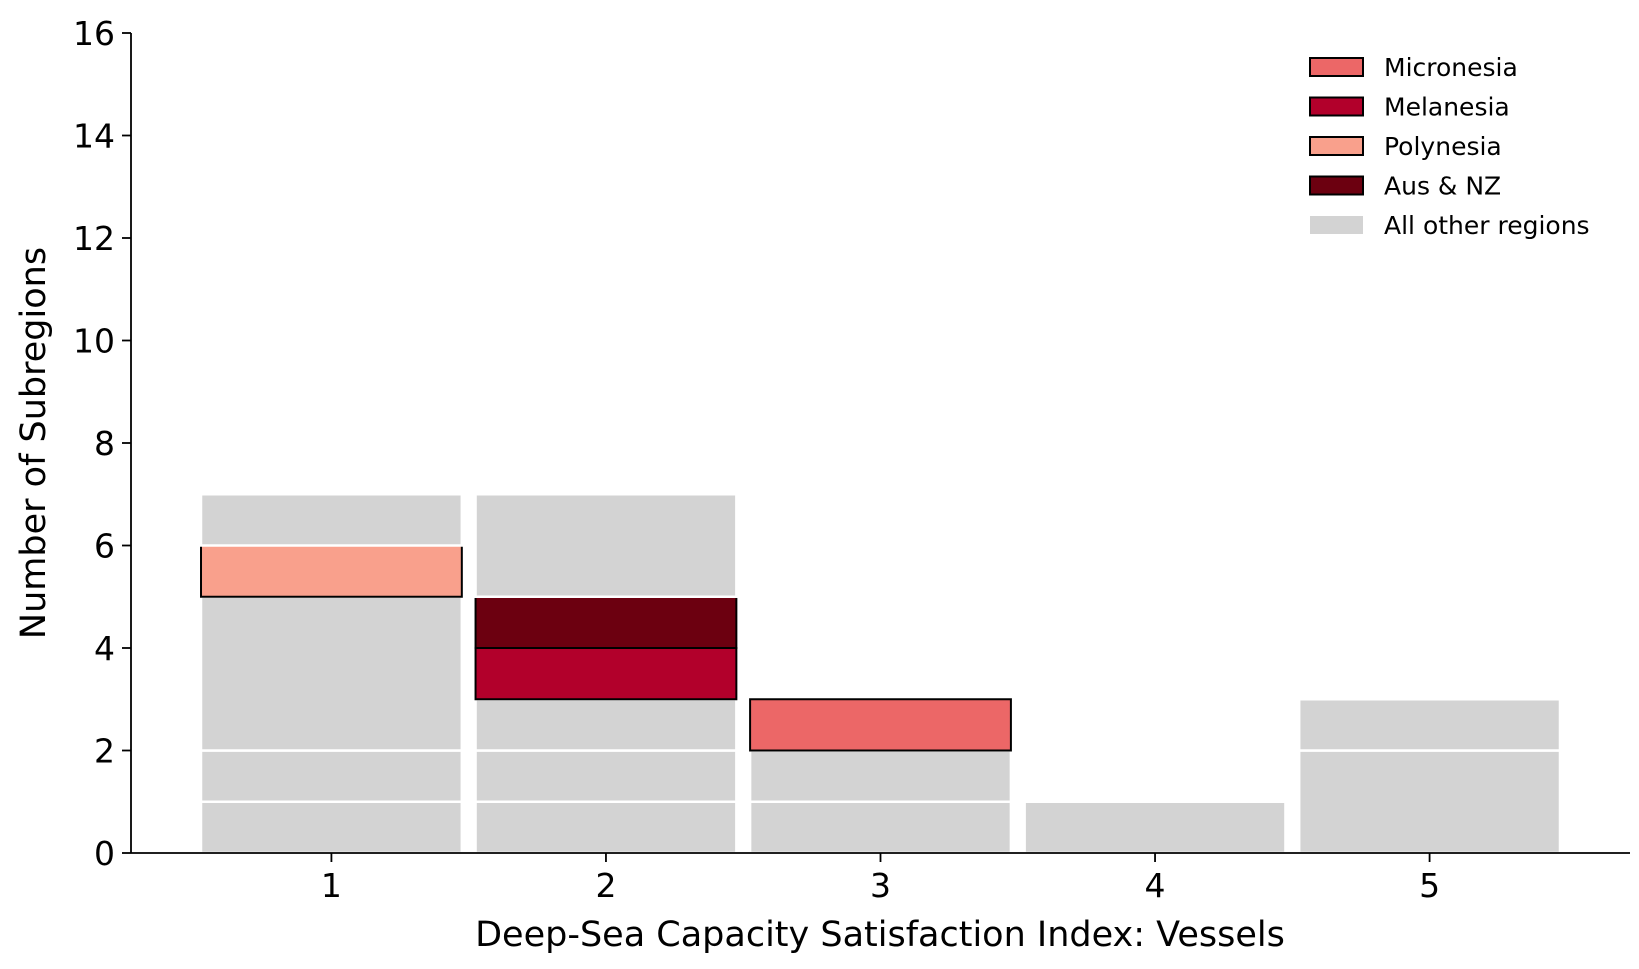 The image size is (1639, 969). I want to click on y-tick-label: 4, so click(104, 648).